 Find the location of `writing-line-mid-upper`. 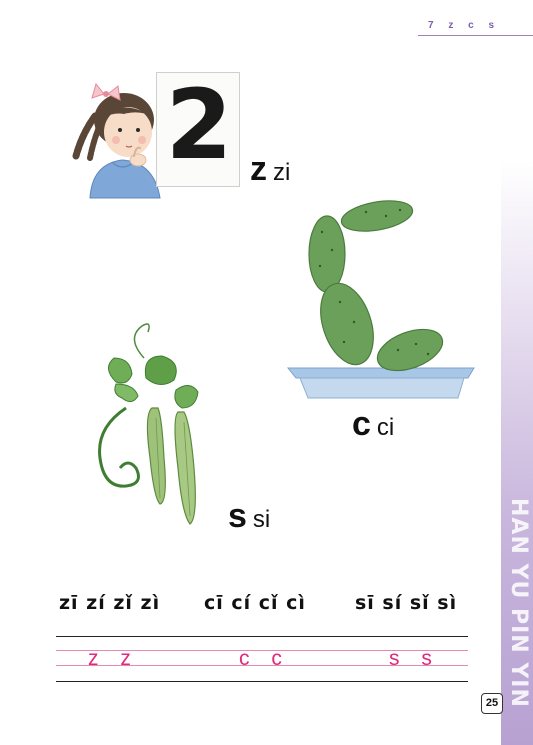

writing-line-mid-upper is located at coordinates (262, 650).